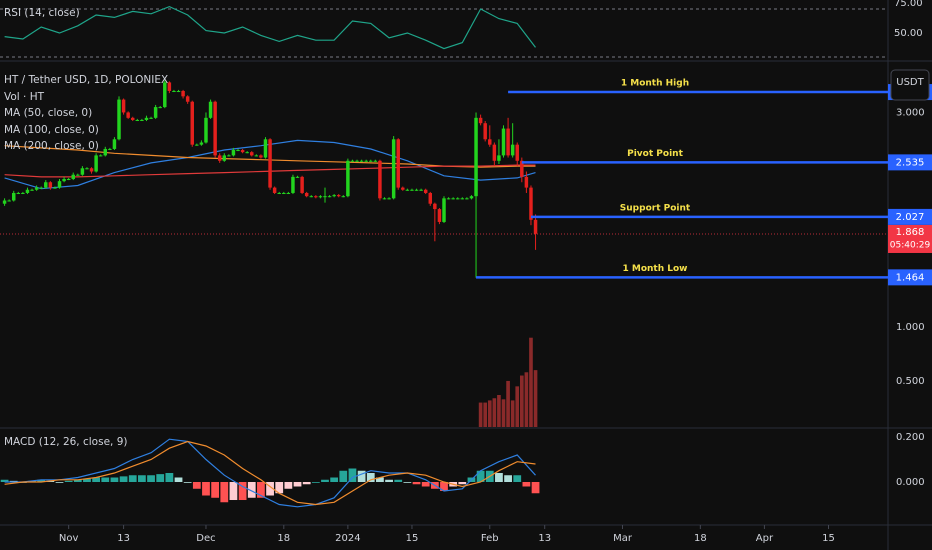 This screenshot has height=550, width=932. What do you see at coordinates (908, 4) in the screenshot?
I see `rsi-tick-label: 75.00` at bounding box center [908, 4].